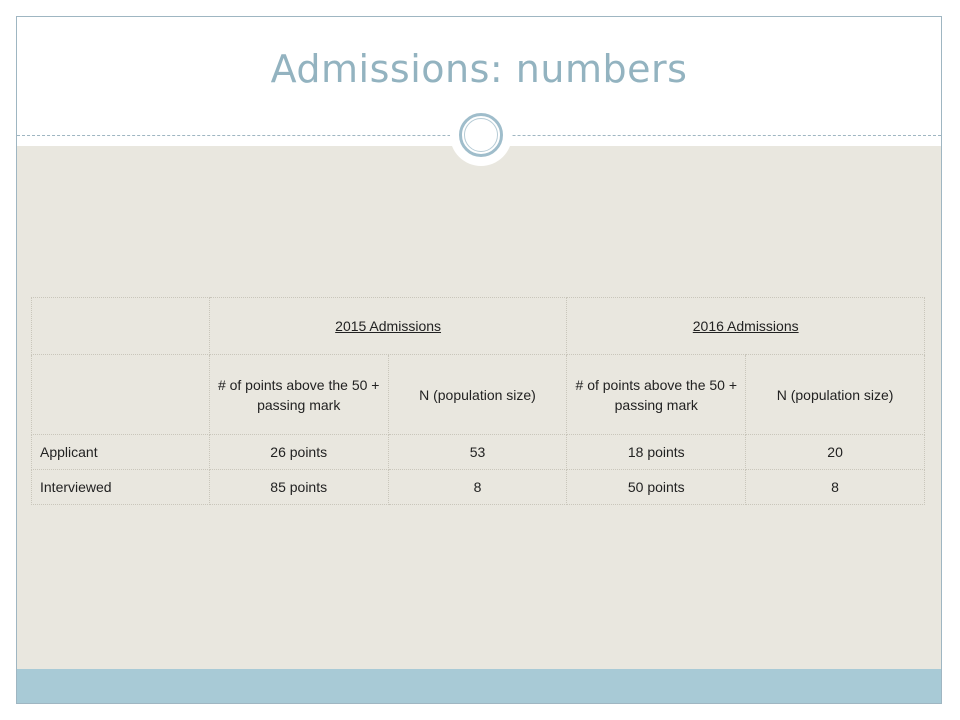 Image resolution: width=960 pixels, height=720 pixels. What do you see at coordinates (120, 394) in the screenshot?
I see `corner-subheader-cell` at bounding box center [120, 394].